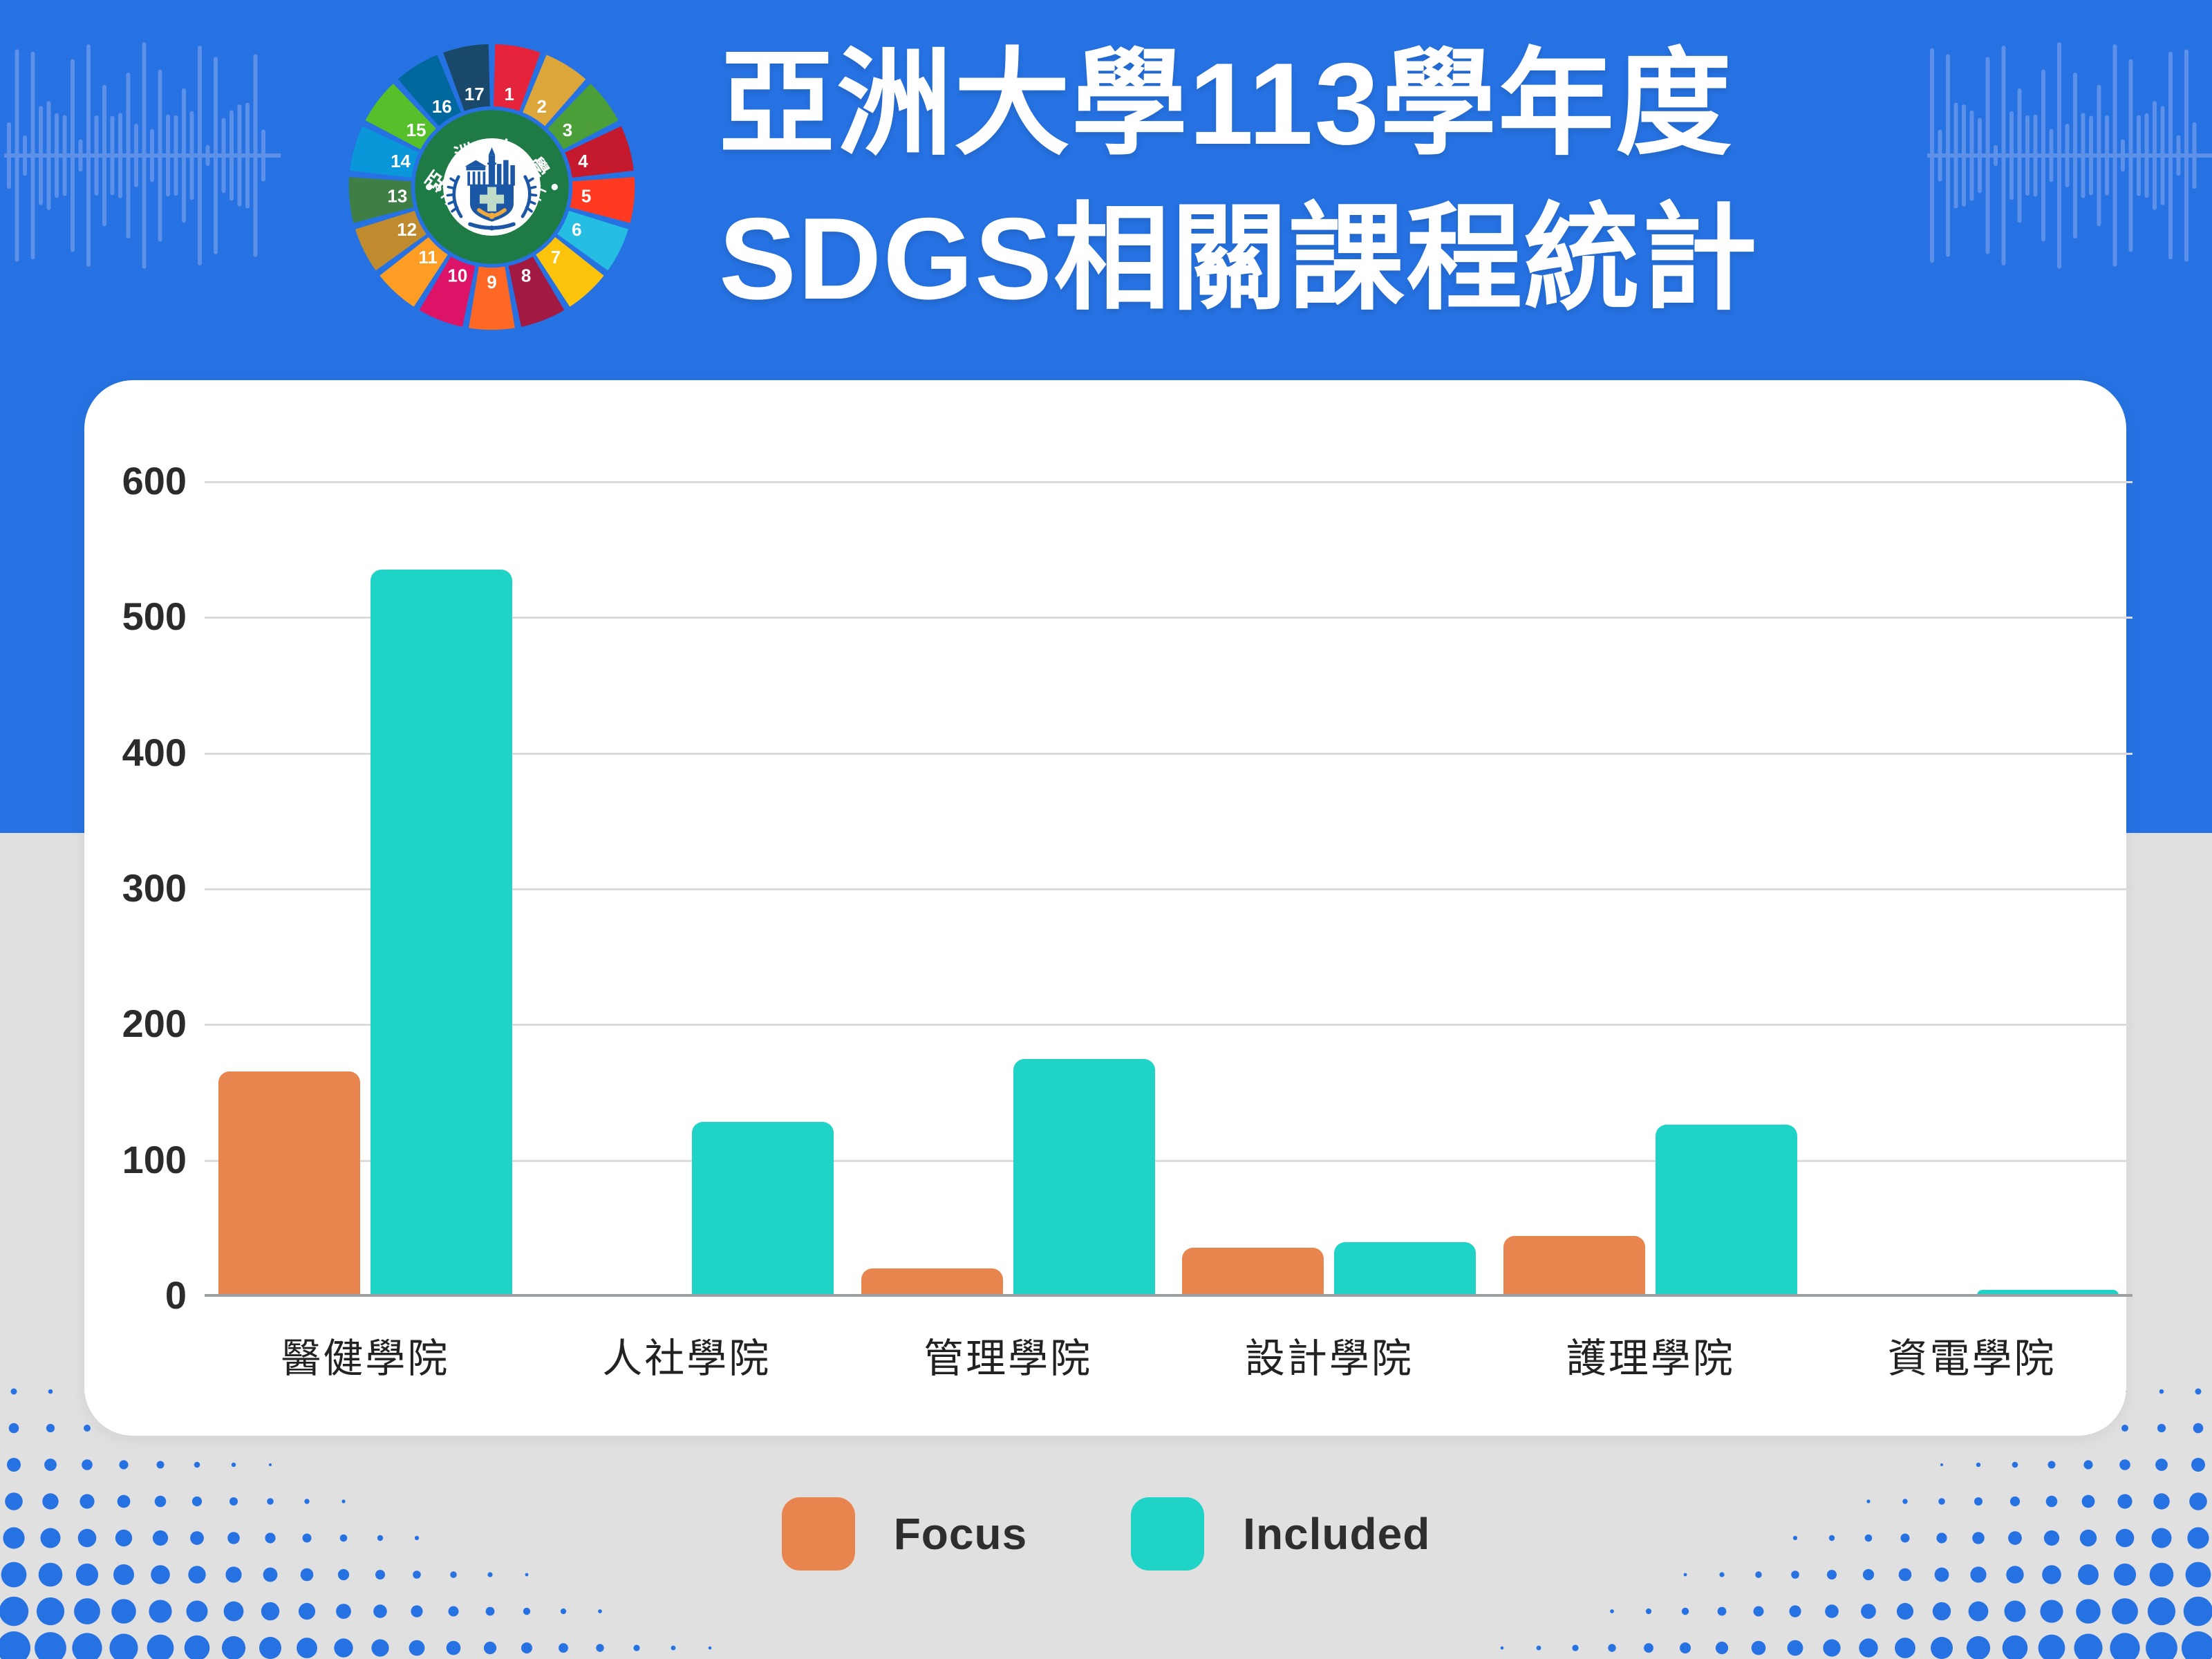 The height and width of the screenshot is (1659, 2212). I want to click on svg-text: 12, so click(407, 231).